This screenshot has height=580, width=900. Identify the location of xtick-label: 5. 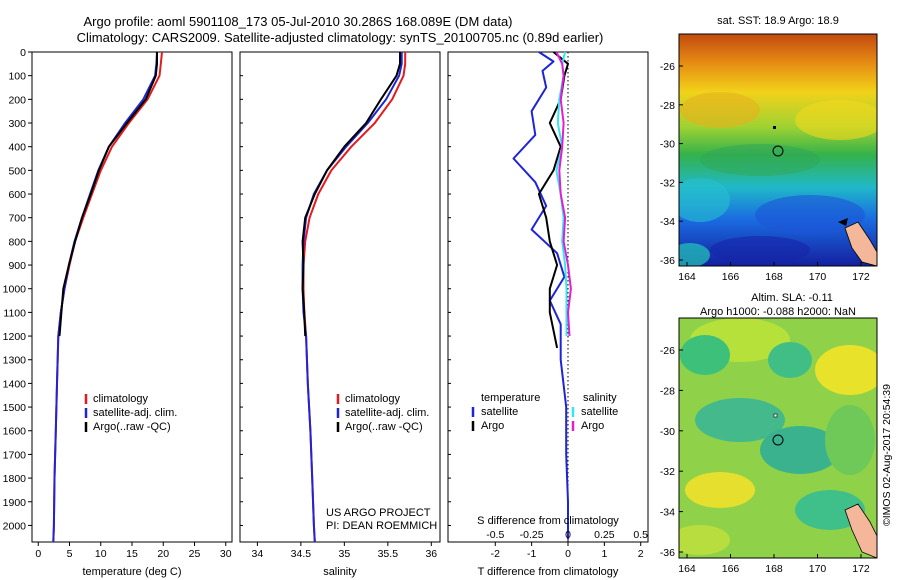
(70, 554).